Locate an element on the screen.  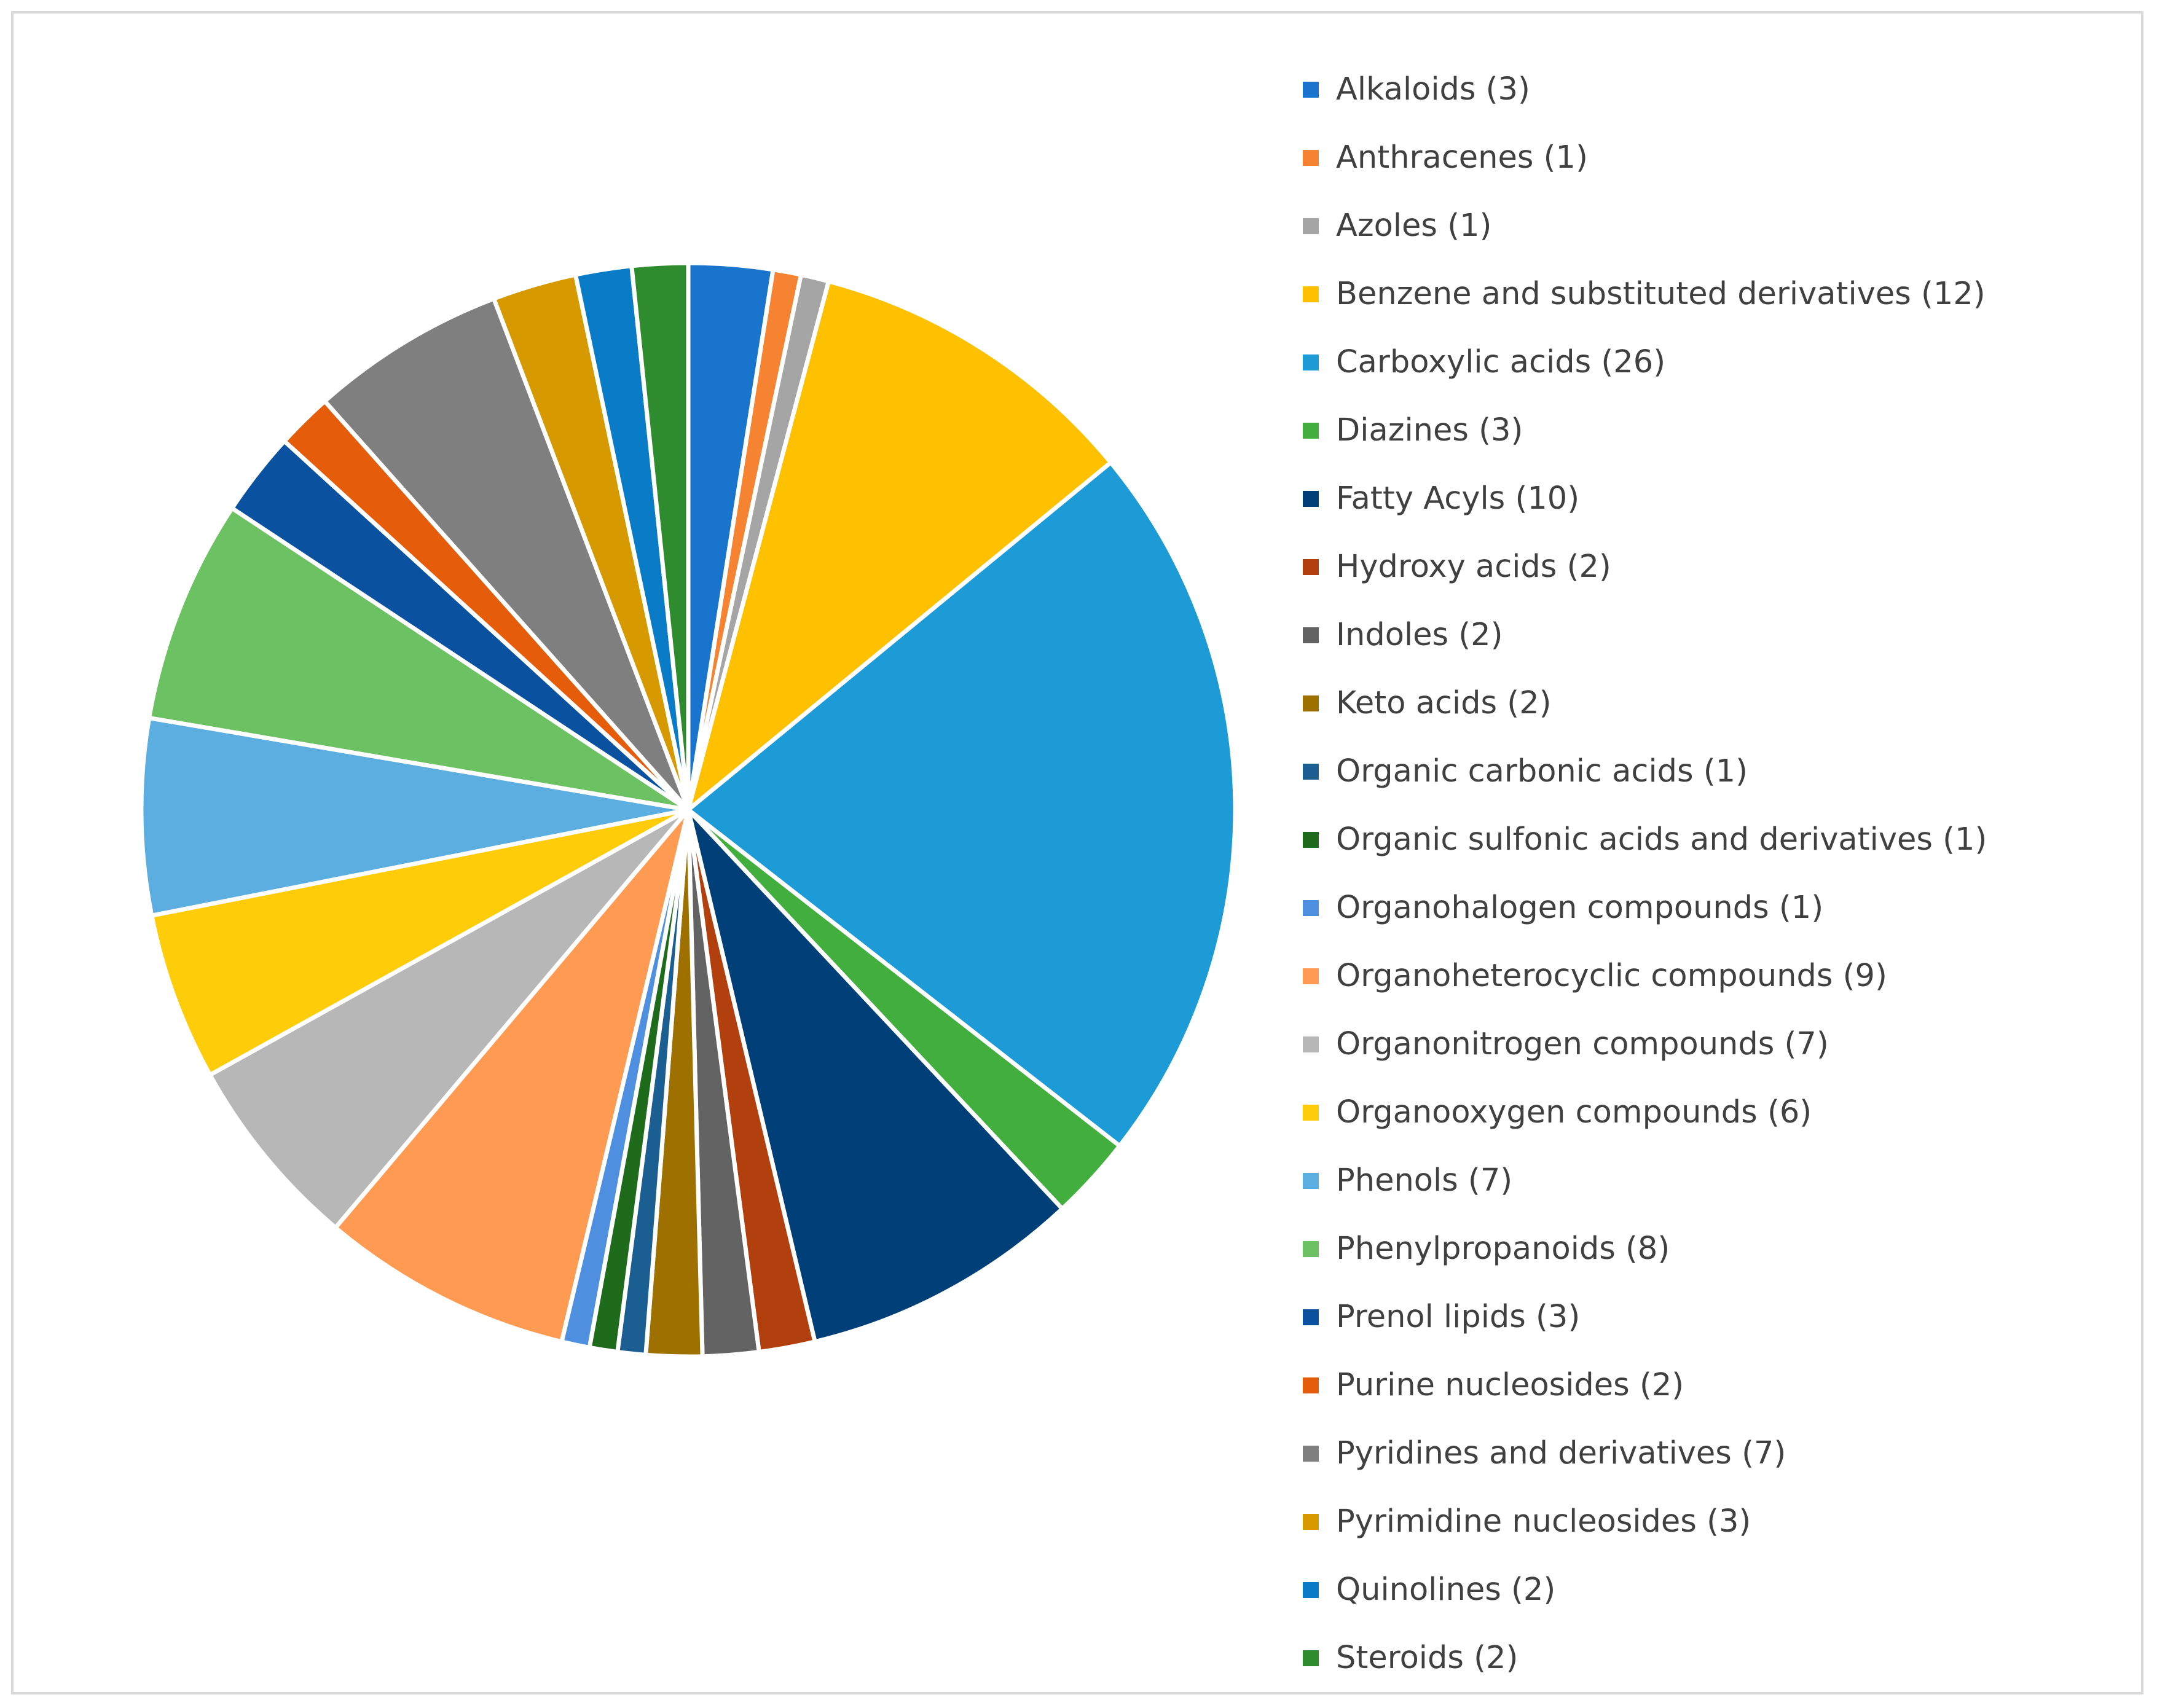
pie-slice-phenols is located at coordinates (415, 817).